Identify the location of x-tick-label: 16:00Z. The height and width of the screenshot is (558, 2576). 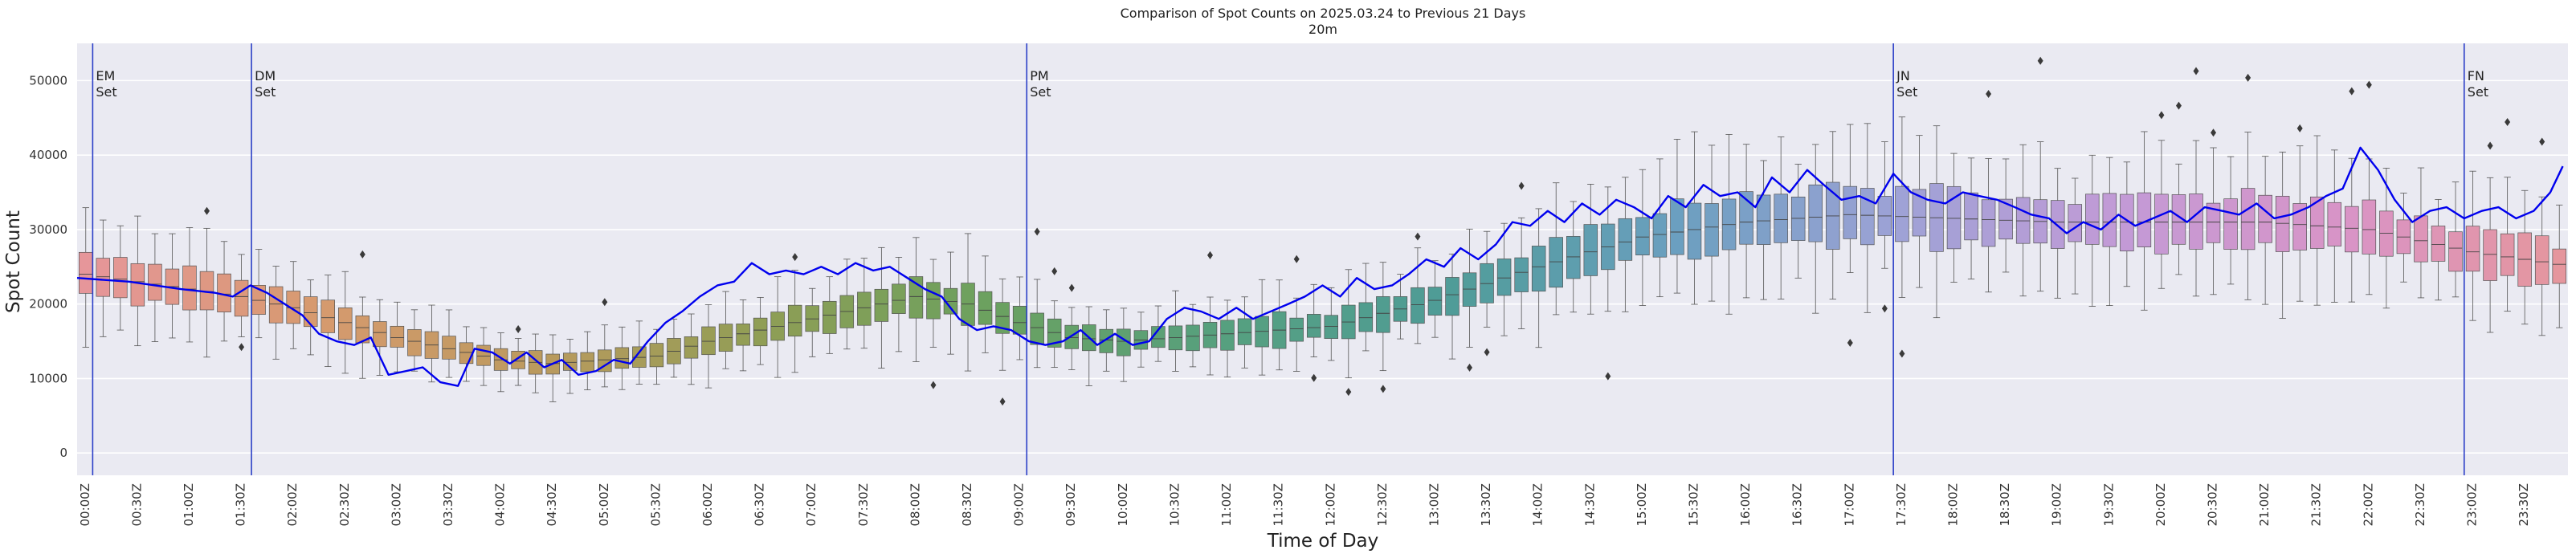
(1745, 505).